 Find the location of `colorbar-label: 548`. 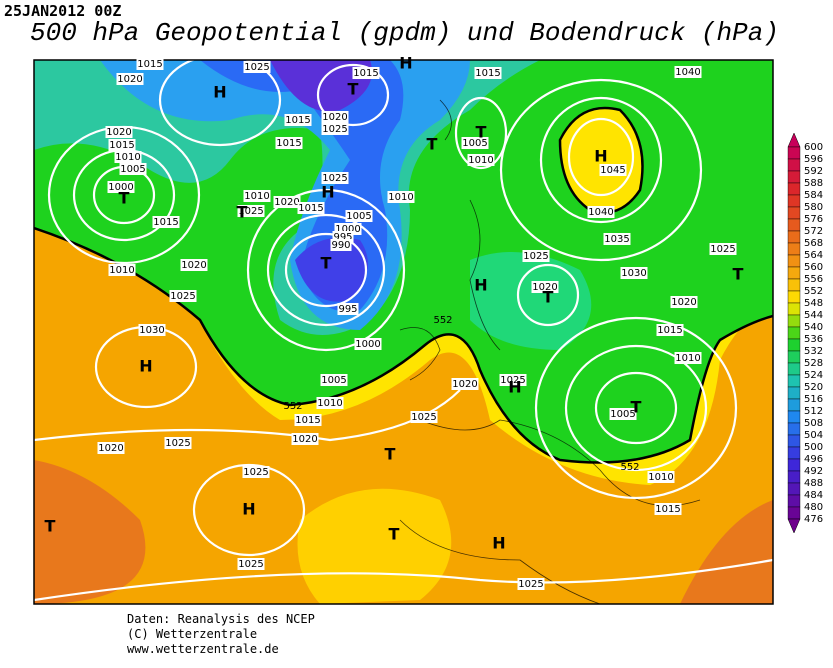

colorbar-label: 548 is located at coordinates (813, 303).